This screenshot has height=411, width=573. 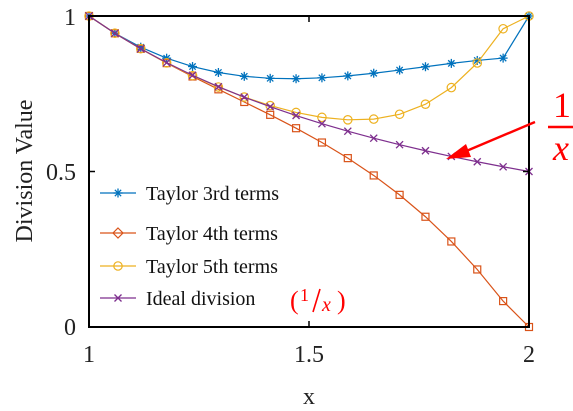 I want to click on legend-note-numerator: 1, so click(x=304, y=295).